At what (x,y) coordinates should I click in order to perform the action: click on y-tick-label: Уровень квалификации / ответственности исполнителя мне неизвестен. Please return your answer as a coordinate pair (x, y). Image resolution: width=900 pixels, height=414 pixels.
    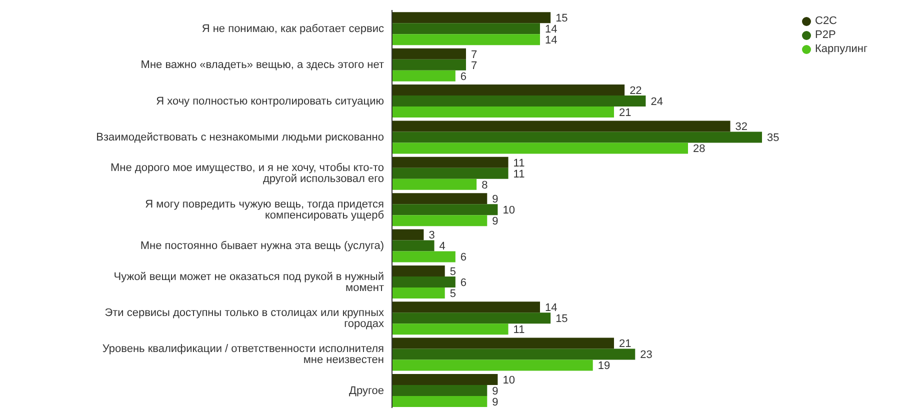
    Looking at the image, I should click on (243, 354).